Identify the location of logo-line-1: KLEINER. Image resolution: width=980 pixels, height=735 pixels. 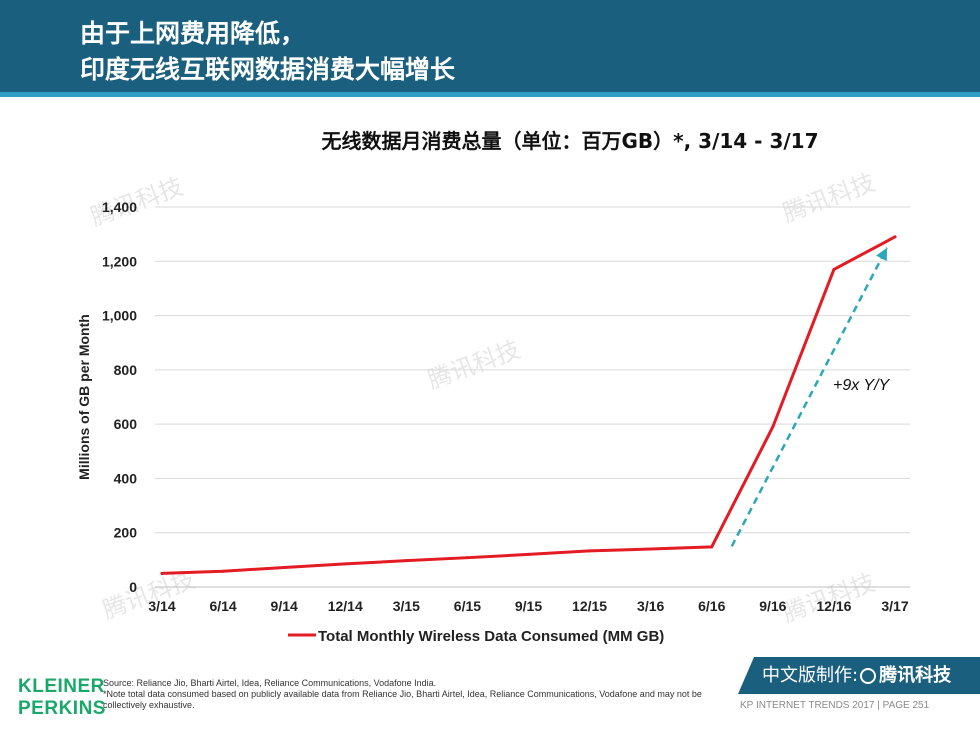
(61, 686).